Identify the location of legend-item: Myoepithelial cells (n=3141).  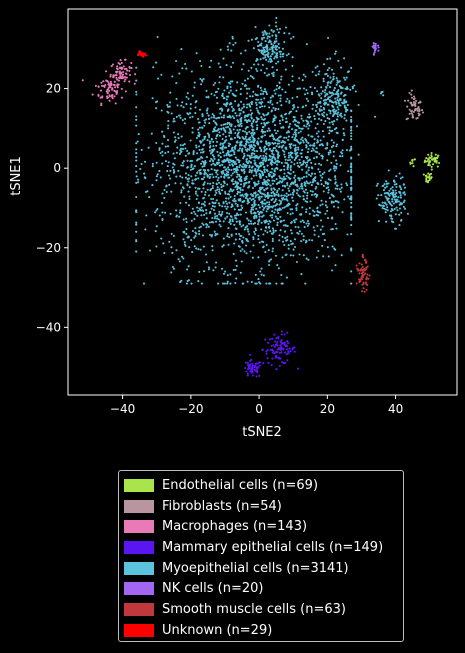
(263, 568).